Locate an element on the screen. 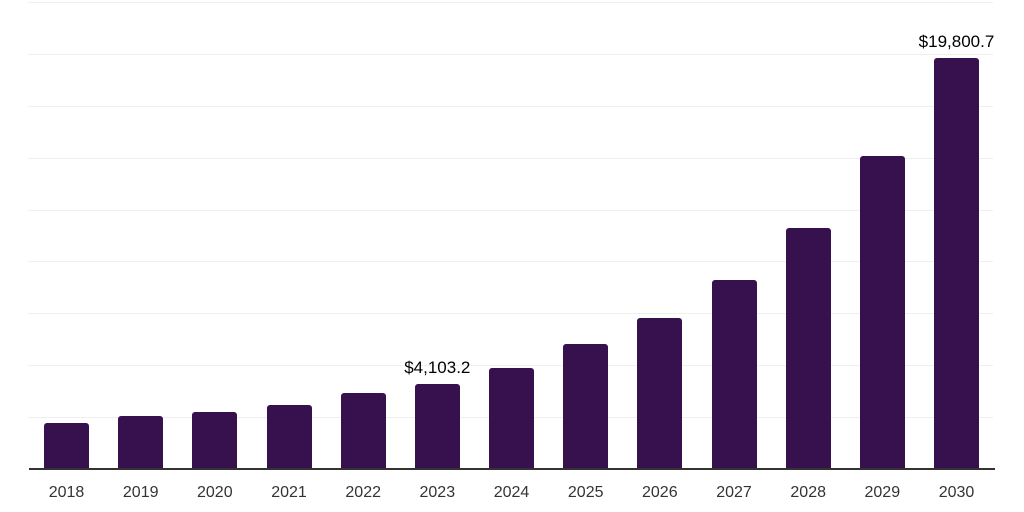 Image resolution: width=1024 pixels, height=512 pixels. x-tick-label-2028: 2028 is located at coordinates (808, 492).